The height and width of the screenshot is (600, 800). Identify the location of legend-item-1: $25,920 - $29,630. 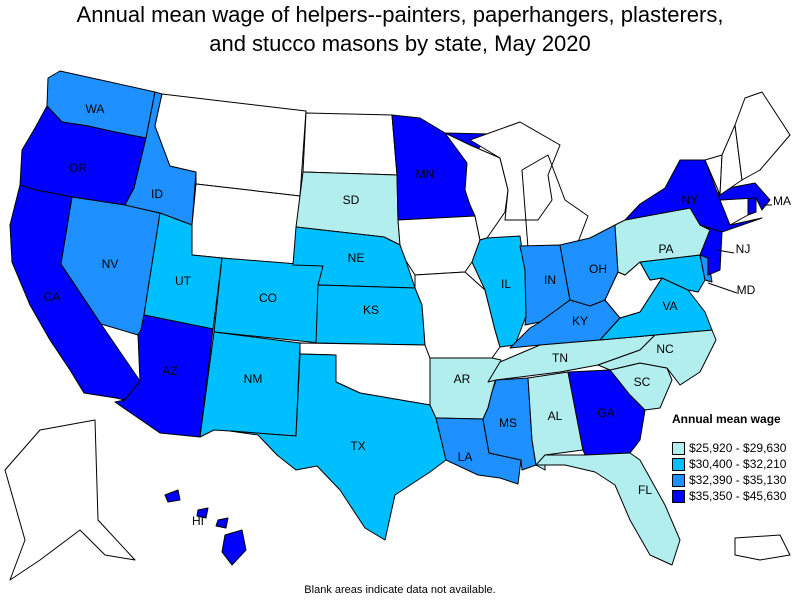
(729, 448).